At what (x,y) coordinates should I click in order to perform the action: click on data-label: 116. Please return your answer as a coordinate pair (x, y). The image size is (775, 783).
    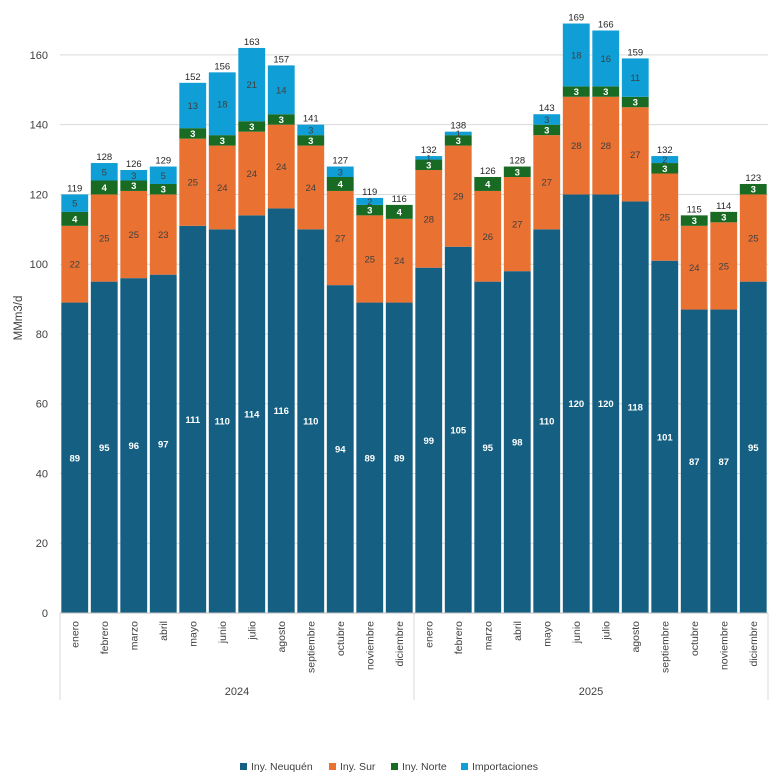
    Looking at the image, I should click on (281, 411).